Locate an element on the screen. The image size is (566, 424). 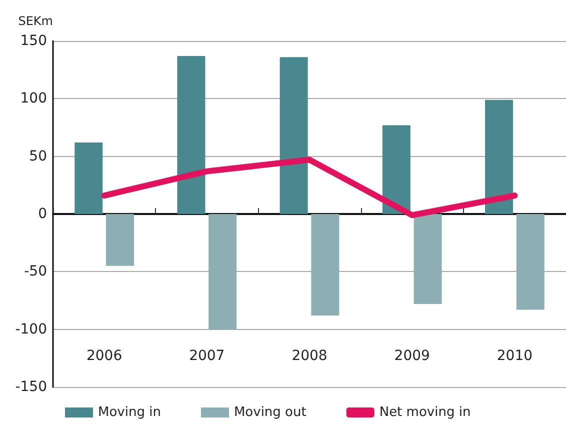
y-tick-label: 50 is located at coordinates (38, 156).